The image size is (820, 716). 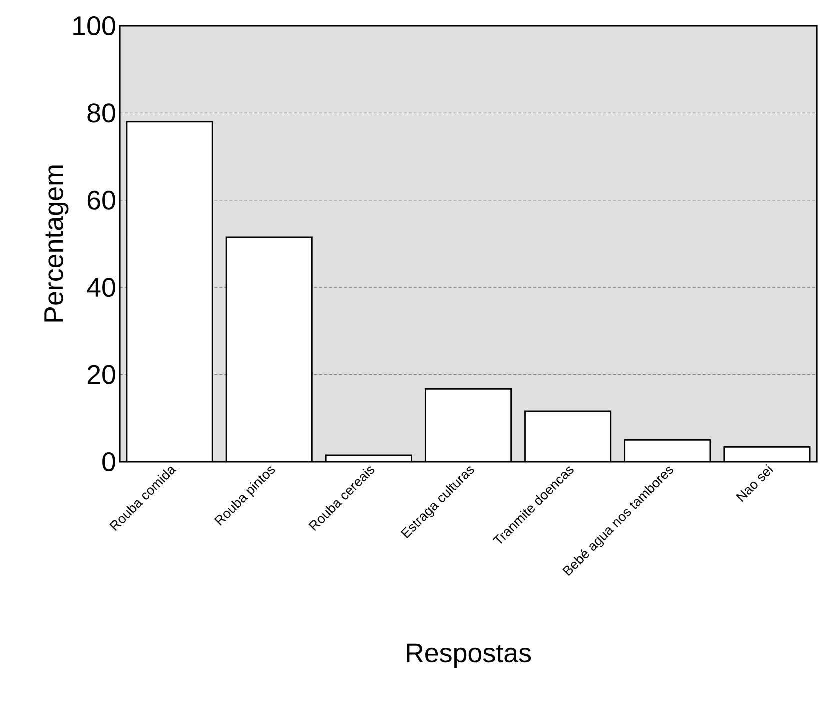 What do you see at coordinates (95, 26) in the screenshot?
I see `y-tick-label: 100` at bounding box center [95, 26].